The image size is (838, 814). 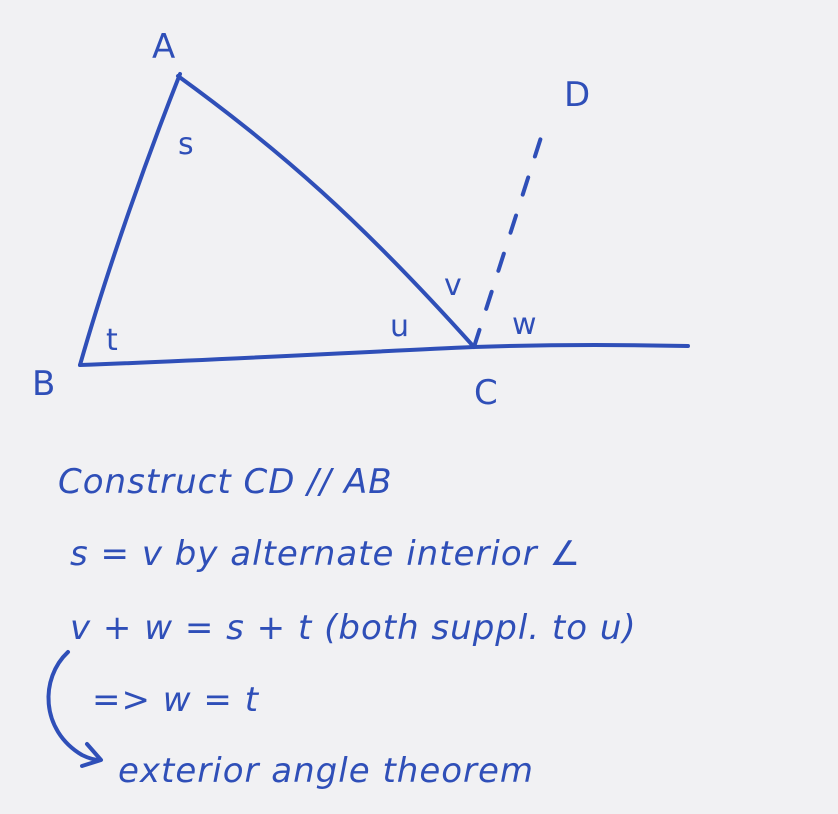 I want to click on supplementary-angle-note: v + w = s + t (both suppl. to u), so click(x=353, y=628).